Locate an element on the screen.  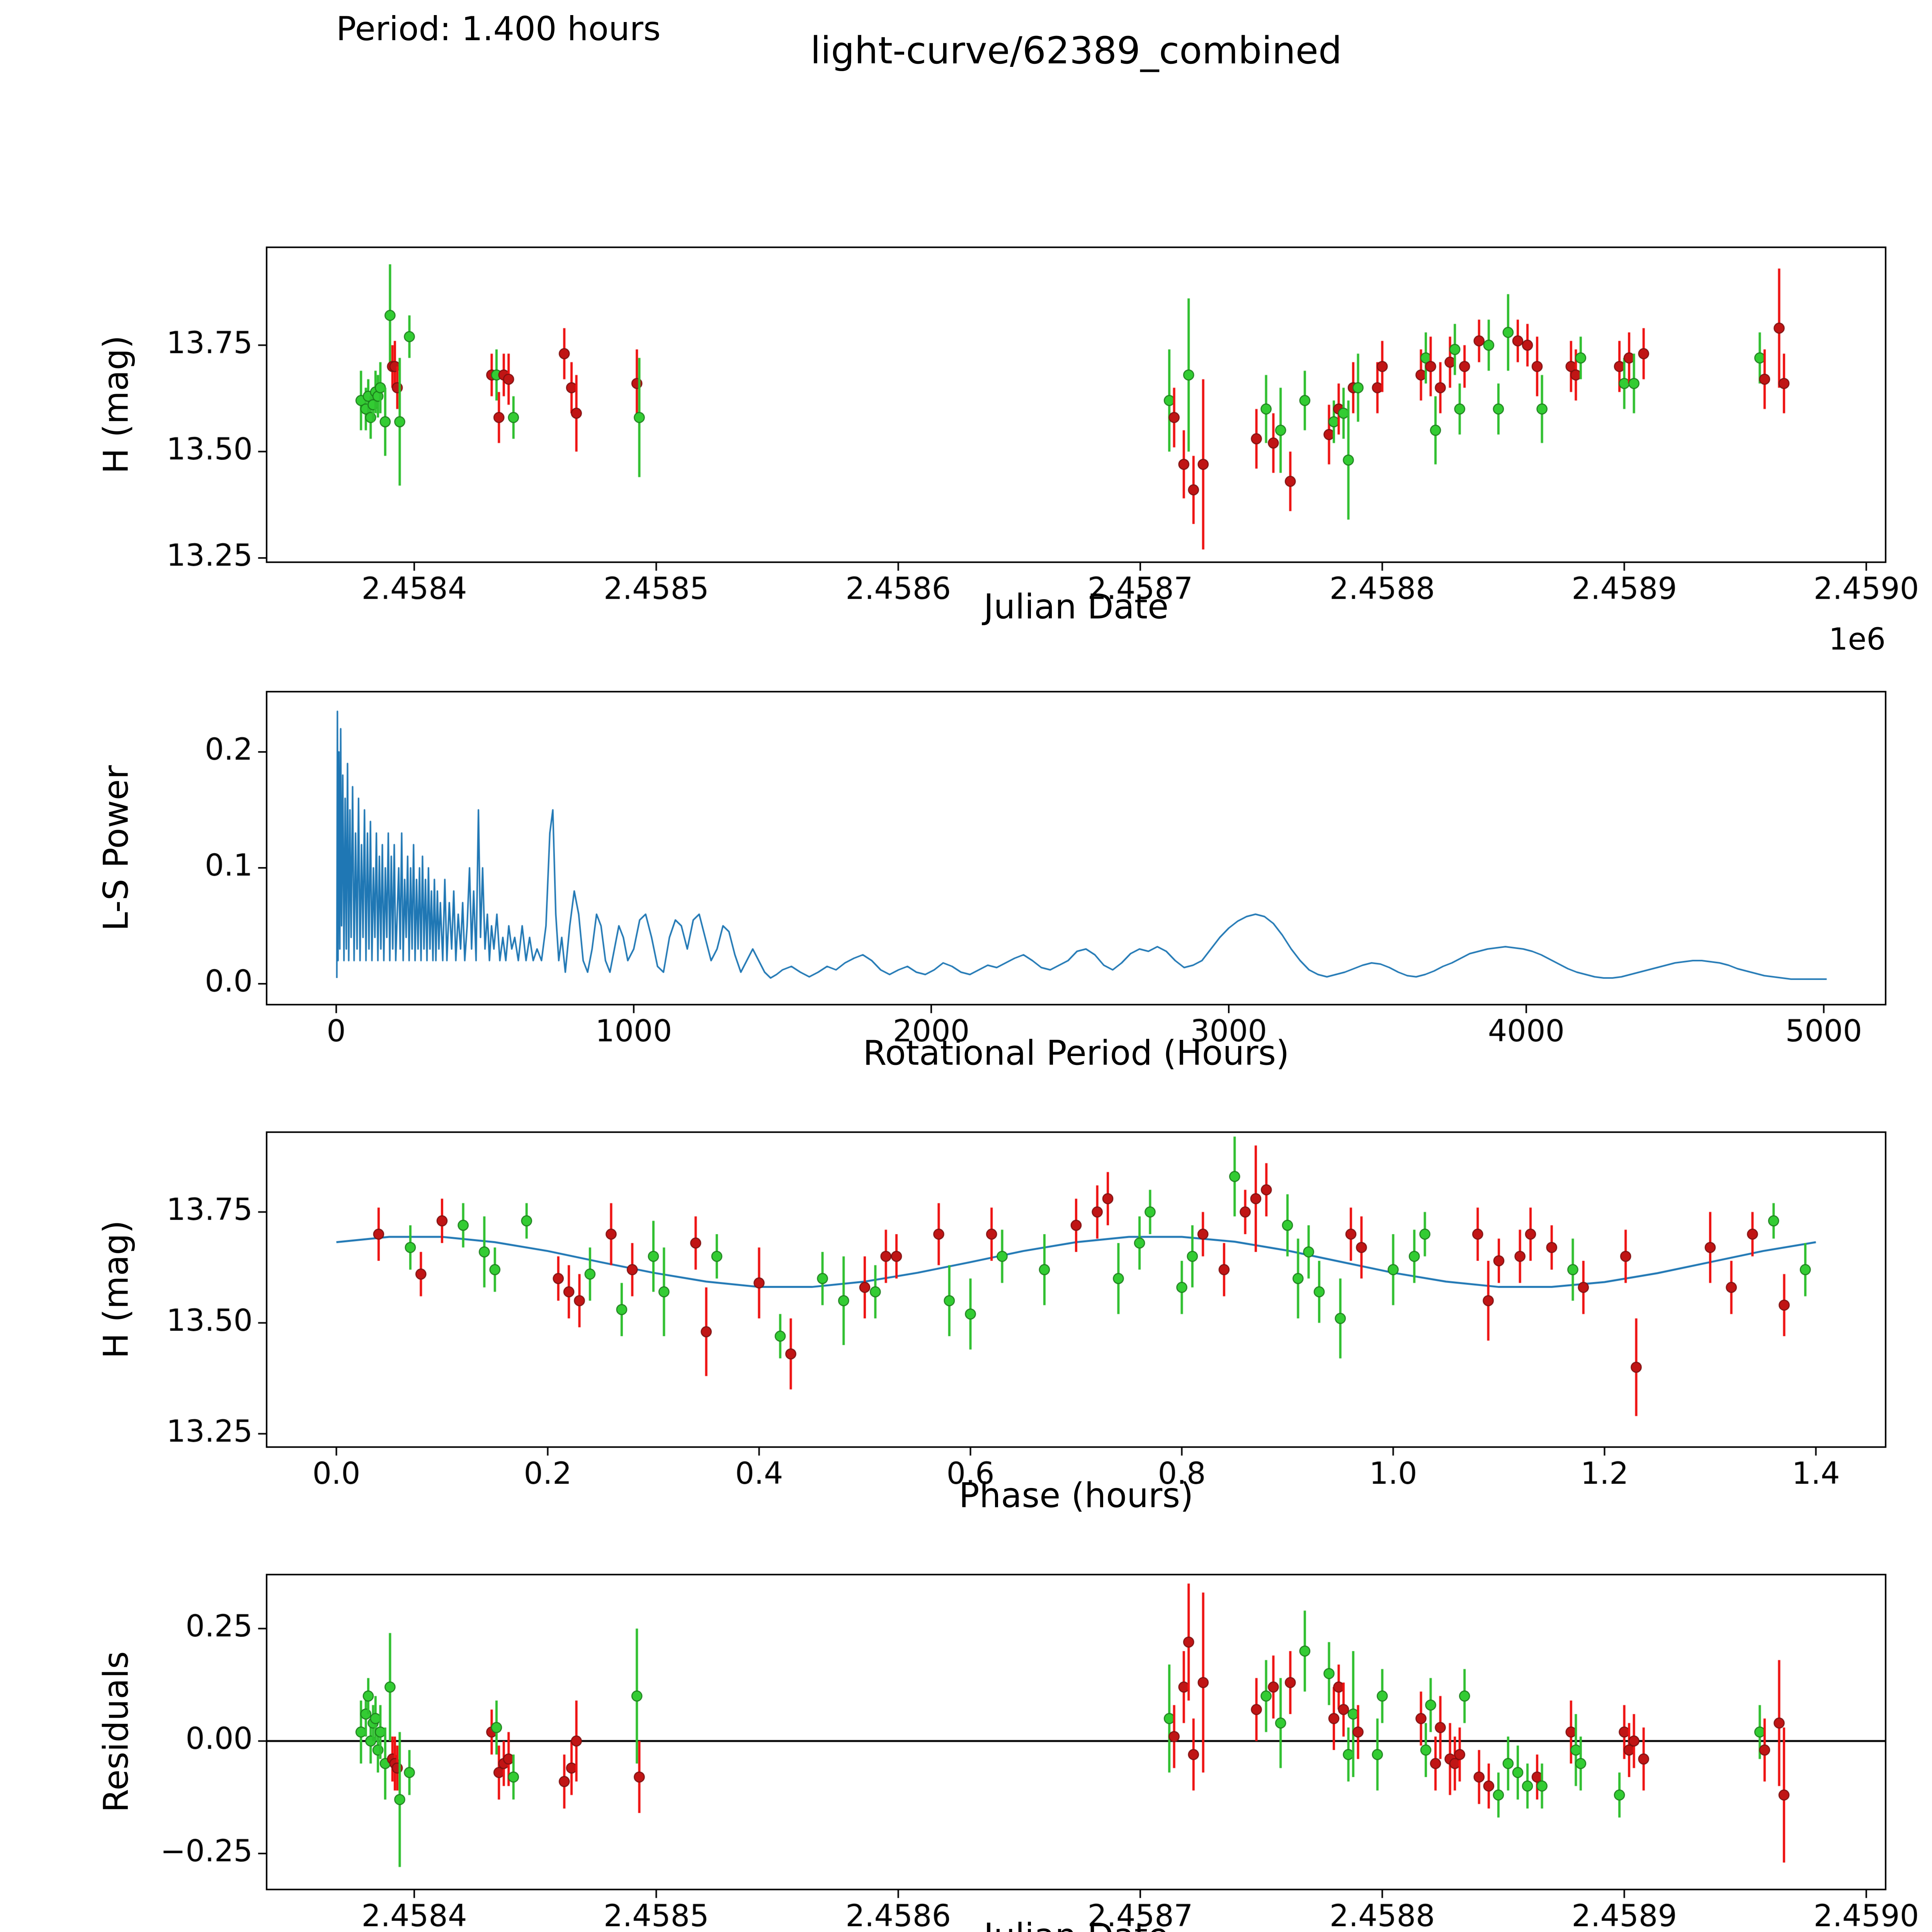
lightcurve-ylabel: H (mag) is located at coordinates (116, 404).